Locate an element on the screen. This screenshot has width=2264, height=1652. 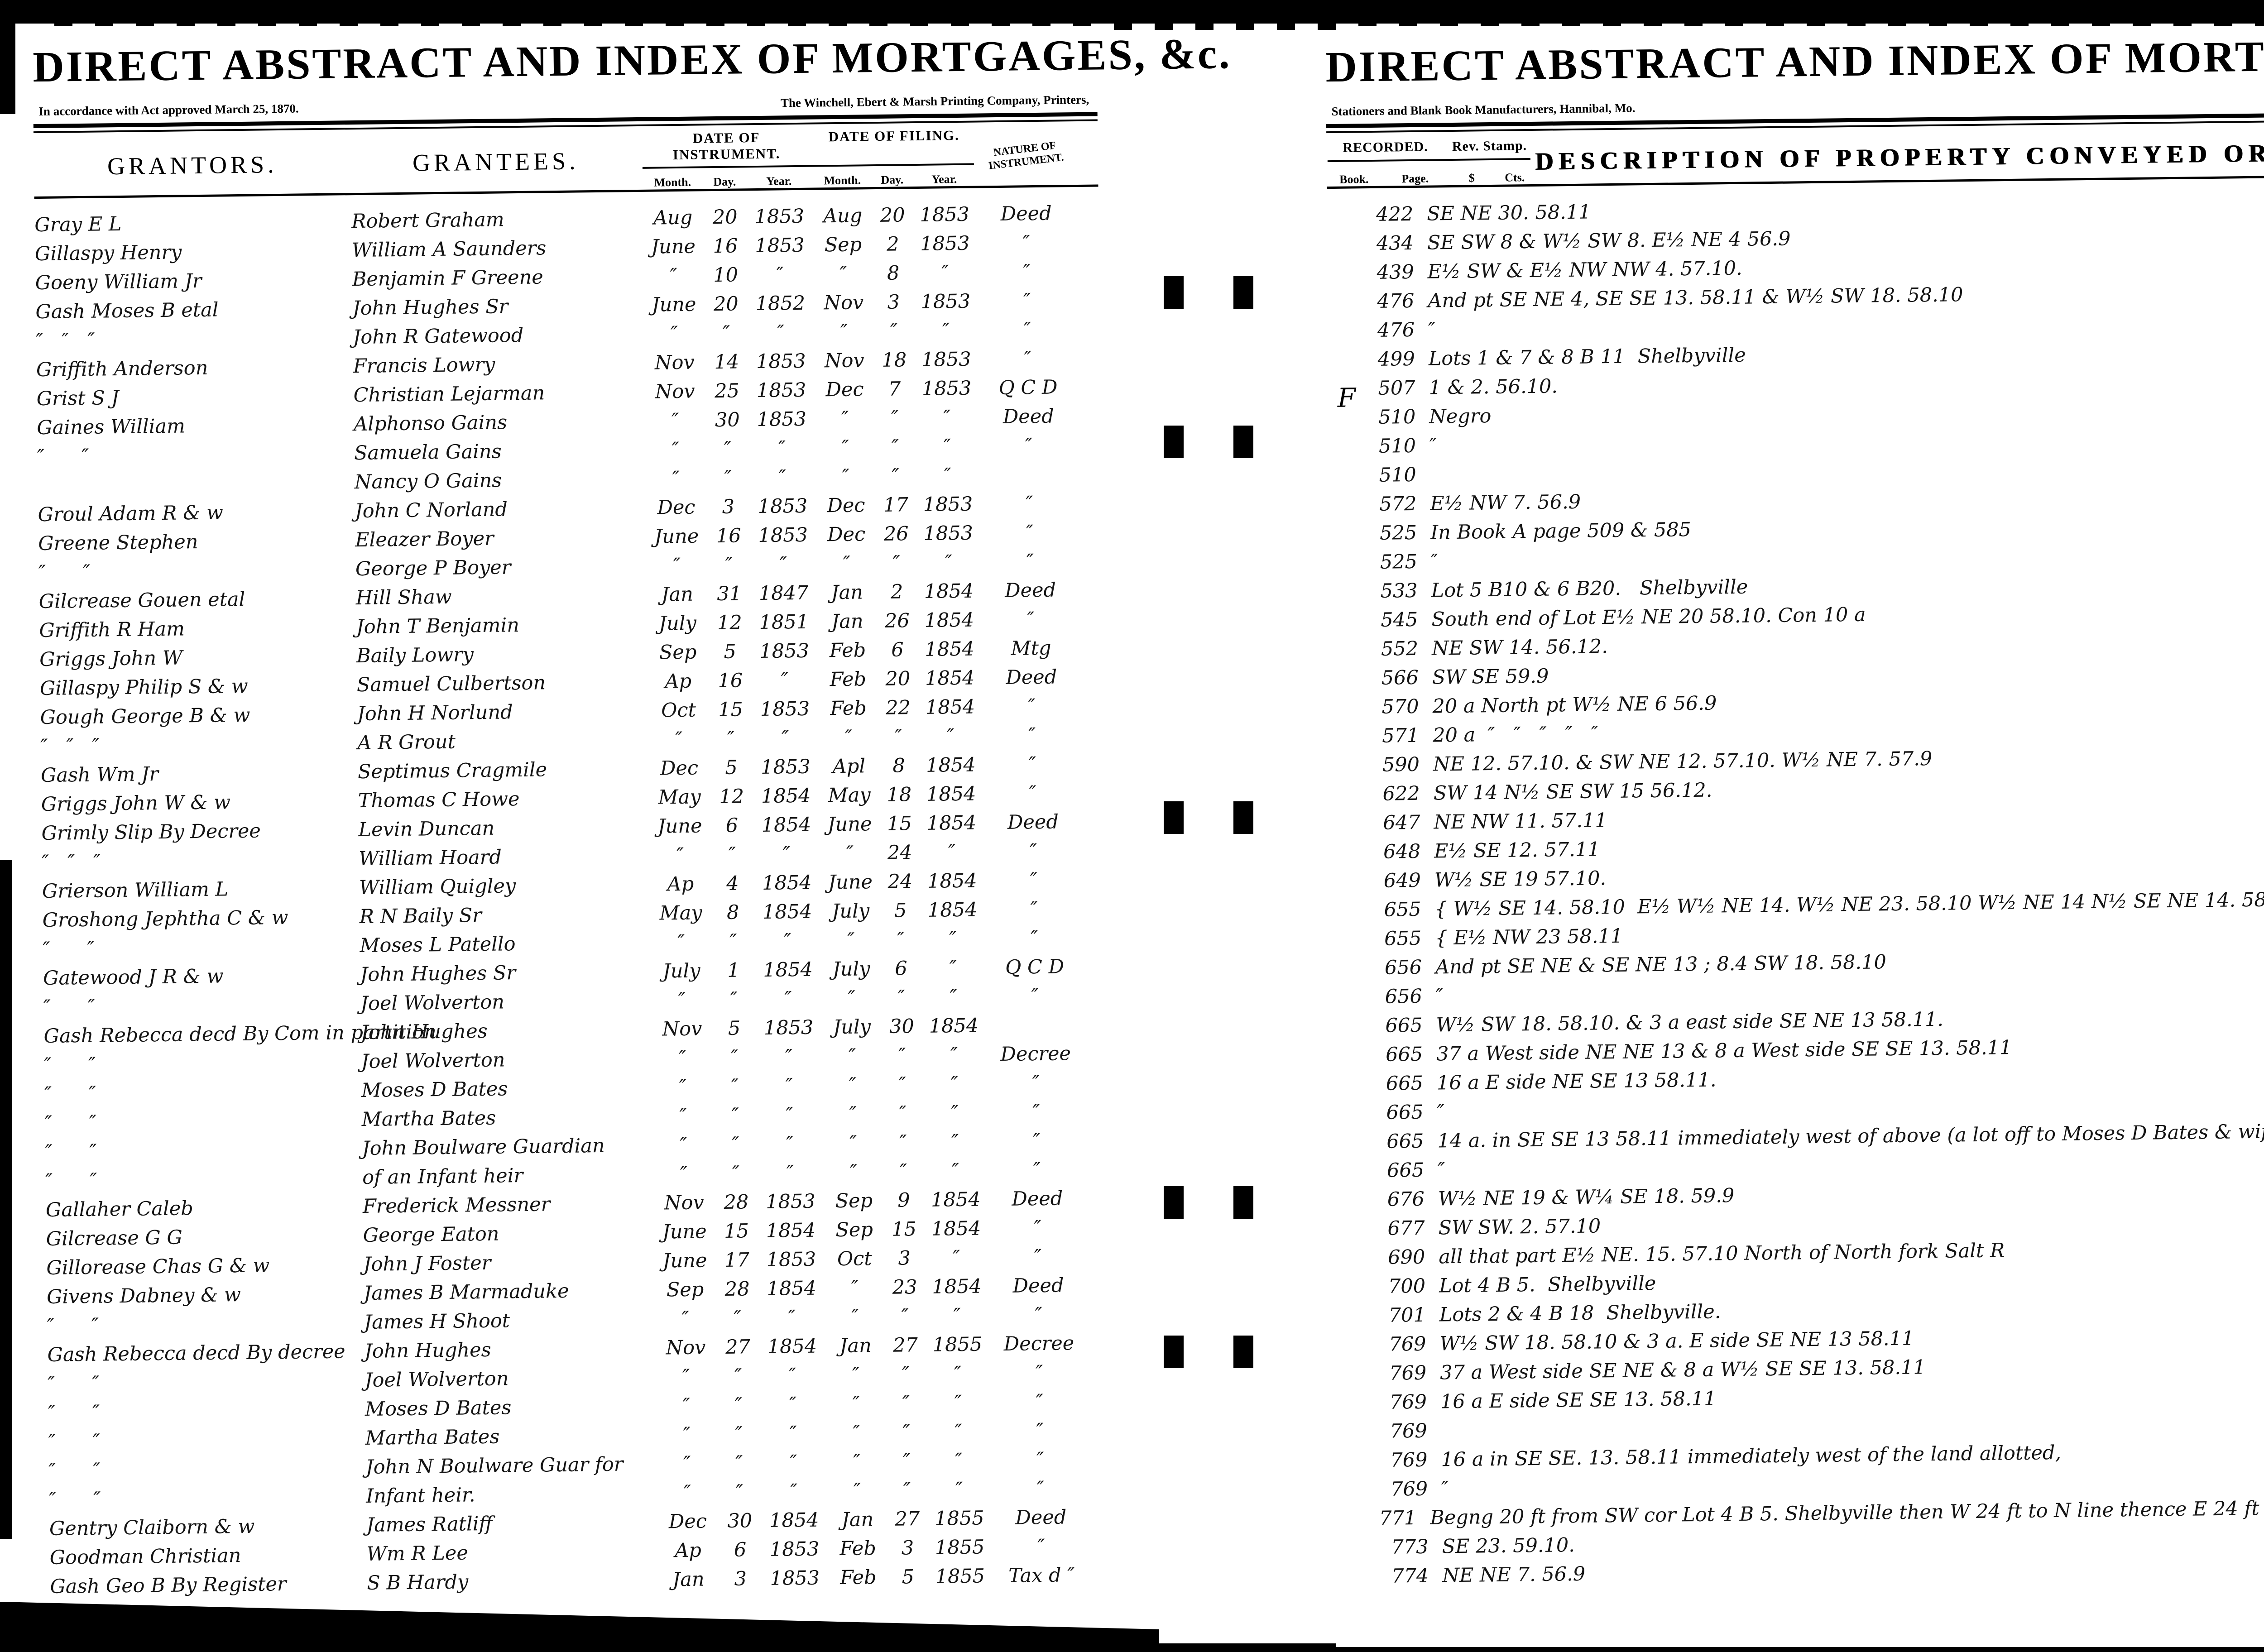
grantee-name: Hill Shaw is located at coordinates (403, 597).